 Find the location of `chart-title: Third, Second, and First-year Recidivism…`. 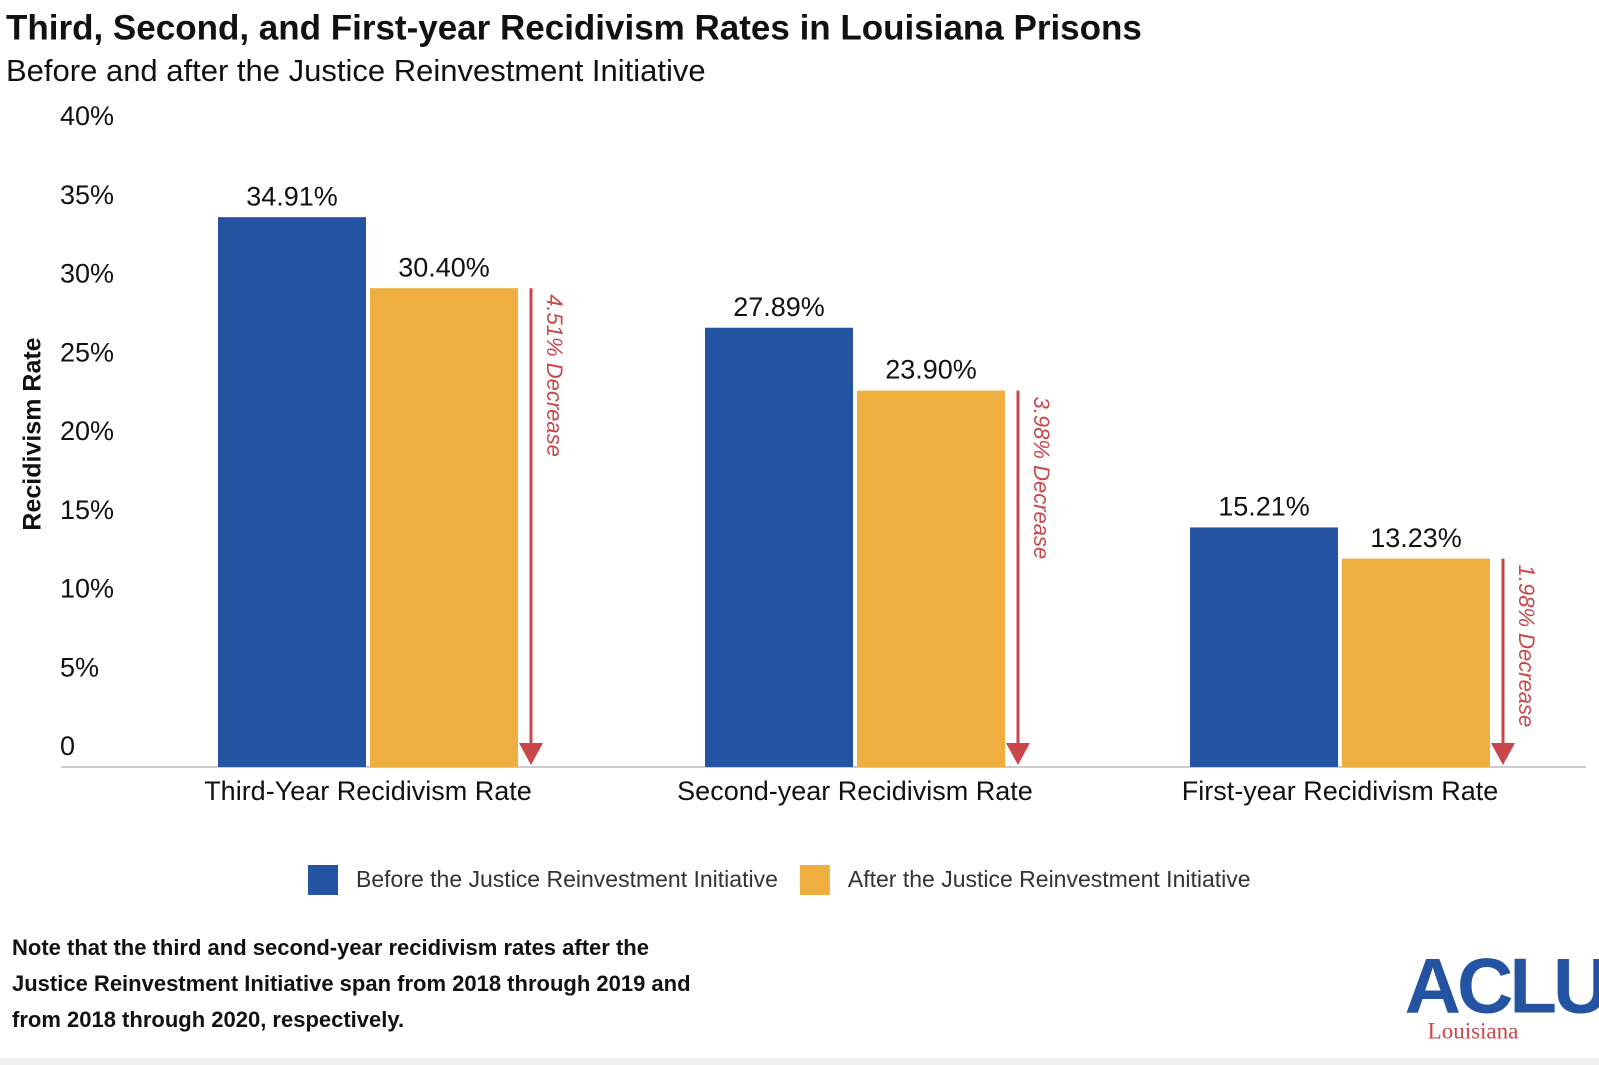

chart-title: Third, Second, and First-year Recidivism… is located at coordinates (574, 27).